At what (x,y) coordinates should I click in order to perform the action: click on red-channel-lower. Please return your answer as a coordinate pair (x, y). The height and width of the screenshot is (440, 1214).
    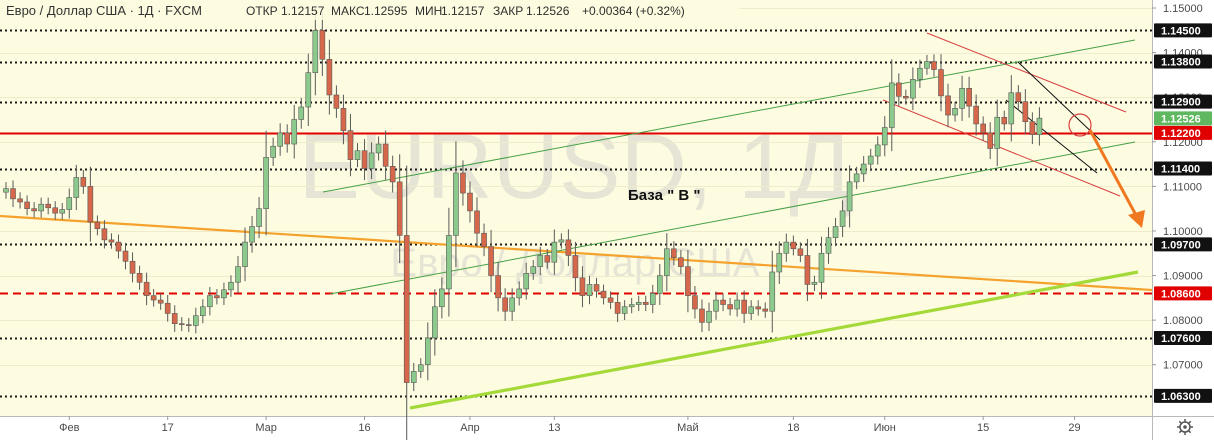
    Looking at the image, I should click on (1001, 148).